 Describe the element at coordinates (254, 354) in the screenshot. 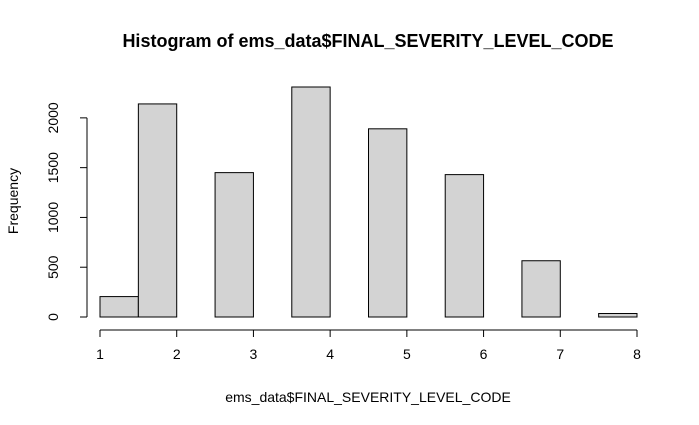

I see `x-tick-label-2: 3` at that location.